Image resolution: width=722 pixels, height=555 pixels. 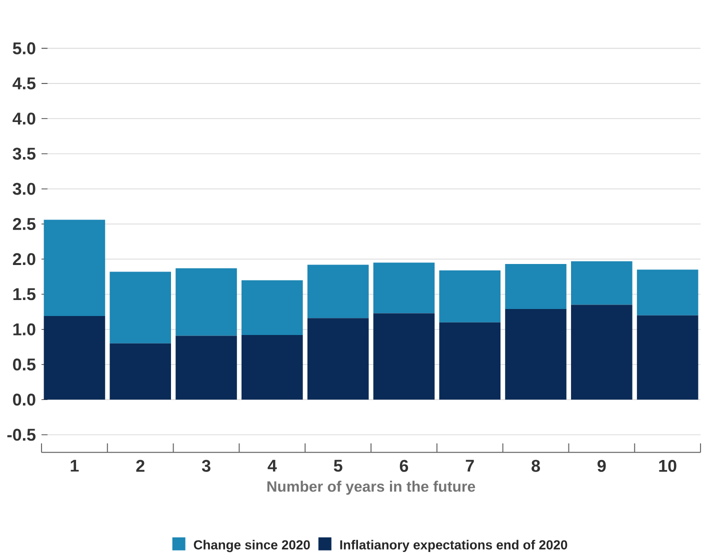 What do you see at coordinates (24, 154) in the screenshot?
I see `y-tick-label: 3.5` at bounding box center [24, 154].